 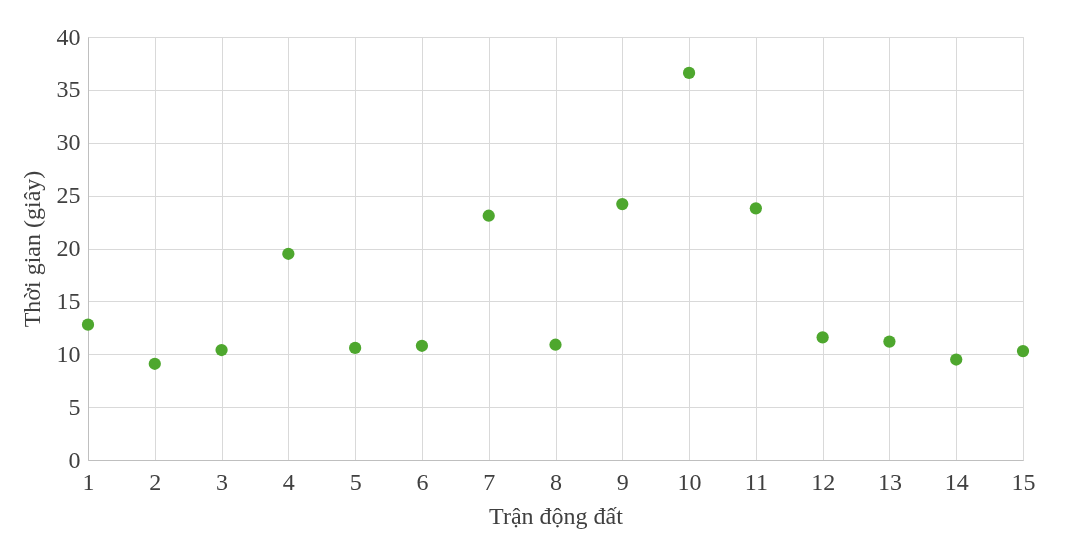 What do you see at coordinates (689, 481) in the screenshot?
I see `x-tick-label: 10` at bounding box center [689, 481].